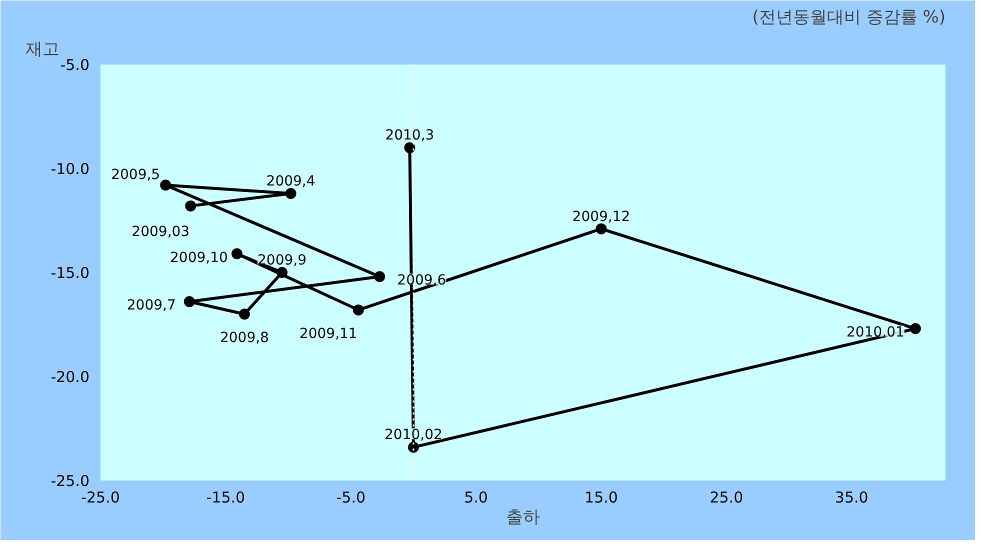 This screenshot has height=547, width=981. What do you see at coordinates (413, 435) in the screenshot?
I see `annotation: 2010,02` at bounding box center [413, 435].